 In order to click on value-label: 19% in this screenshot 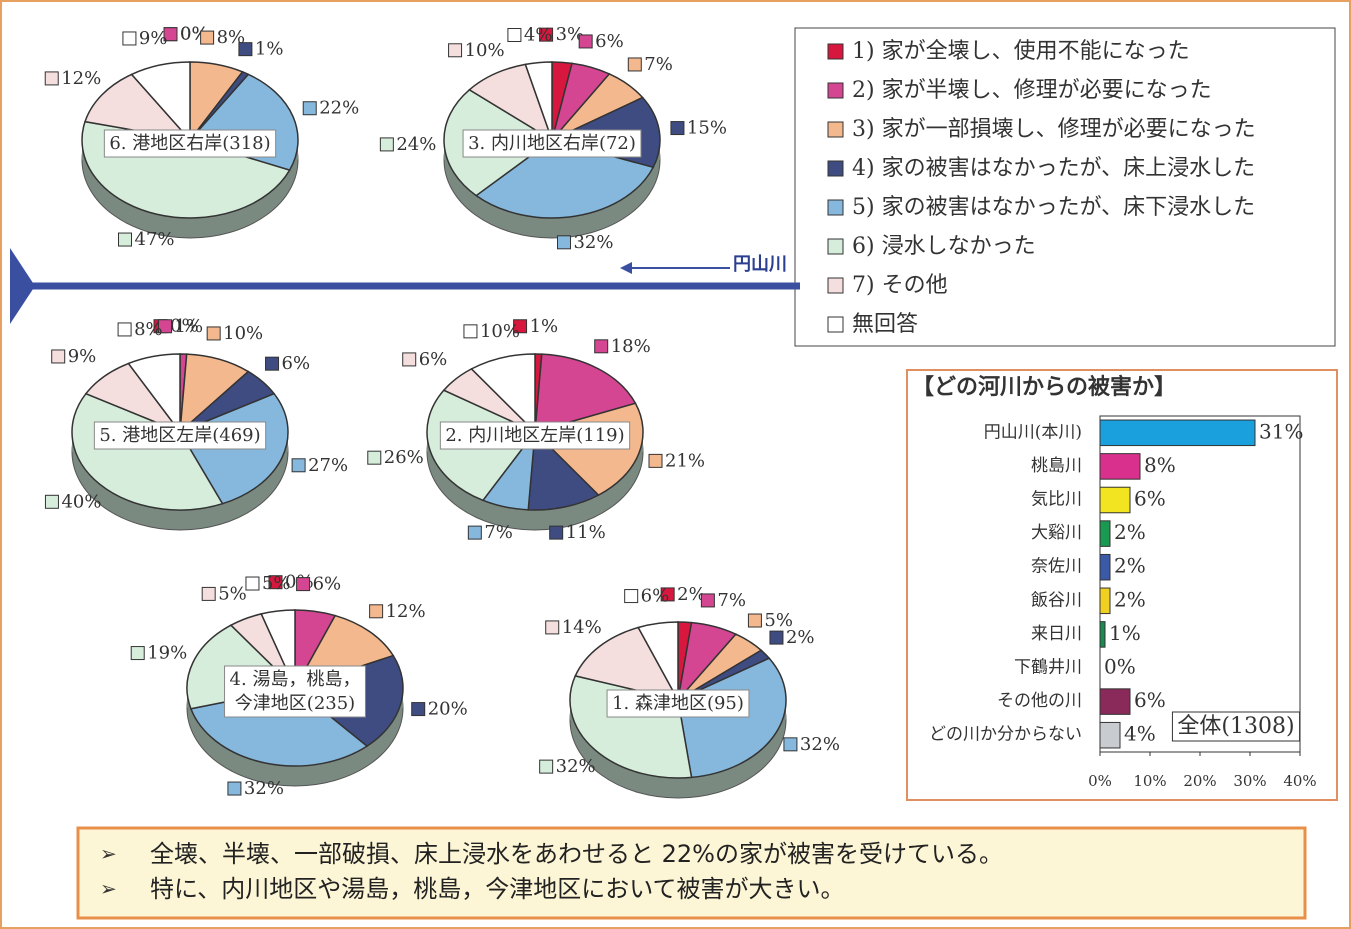, I will do `click(167, 653)`.